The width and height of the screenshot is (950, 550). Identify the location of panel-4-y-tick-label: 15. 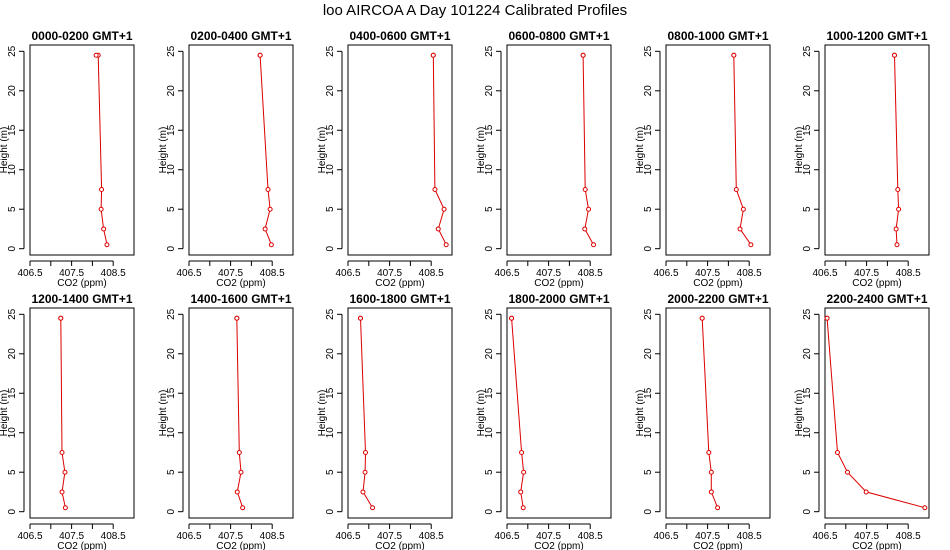
(489, 130).